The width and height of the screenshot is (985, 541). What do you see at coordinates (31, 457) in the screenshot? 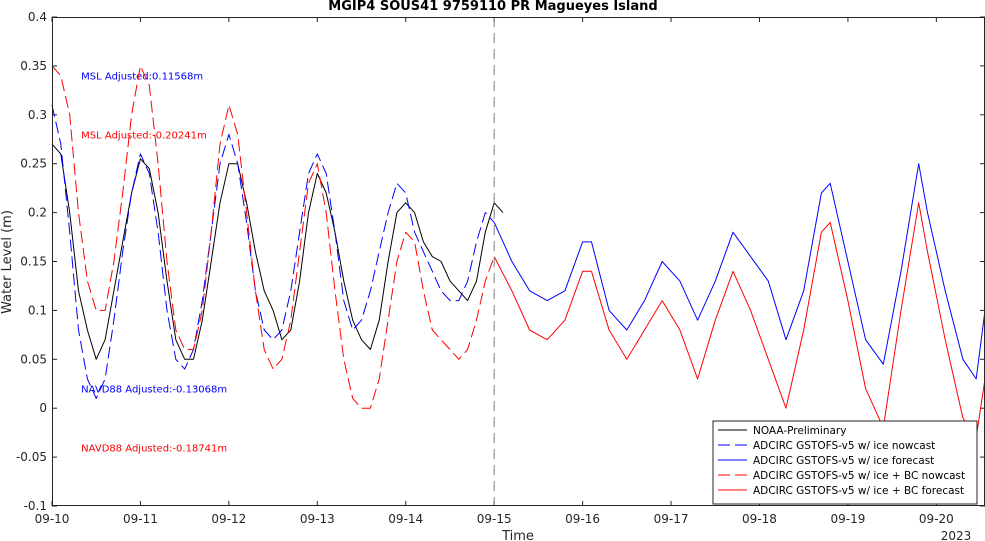
I see `y-tick-label: -0.05` at bounding box center [31, 457].